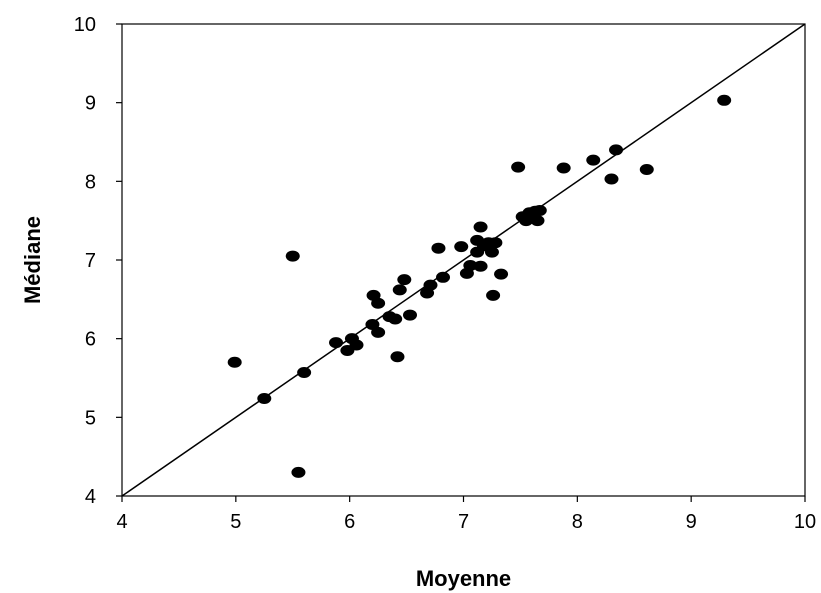 The height and width of the screenshot is (593, 821). Describe the element at coordinates (235, 522) in the screenshot. I see `x-tick-label: 5` at that location.